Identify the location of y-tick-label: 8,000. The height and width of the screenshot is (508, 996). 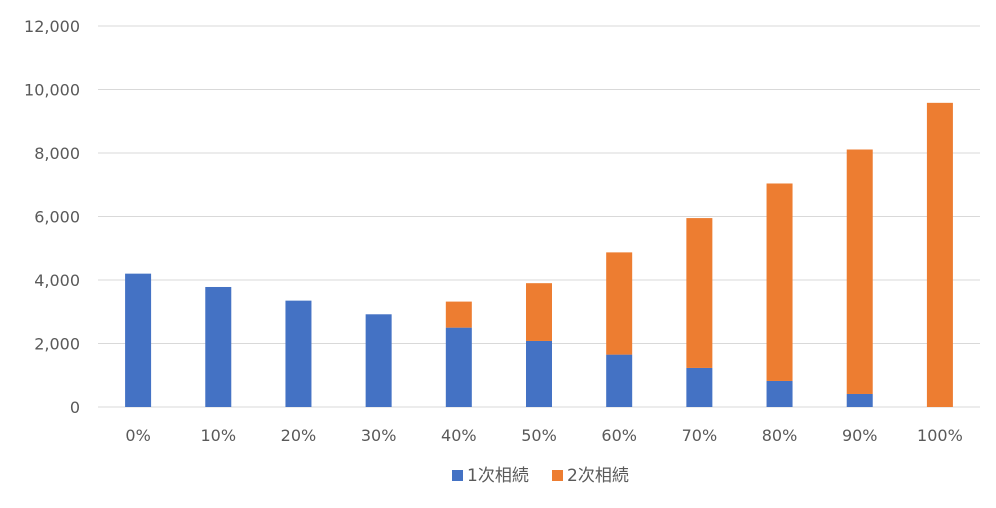
(57, 153).